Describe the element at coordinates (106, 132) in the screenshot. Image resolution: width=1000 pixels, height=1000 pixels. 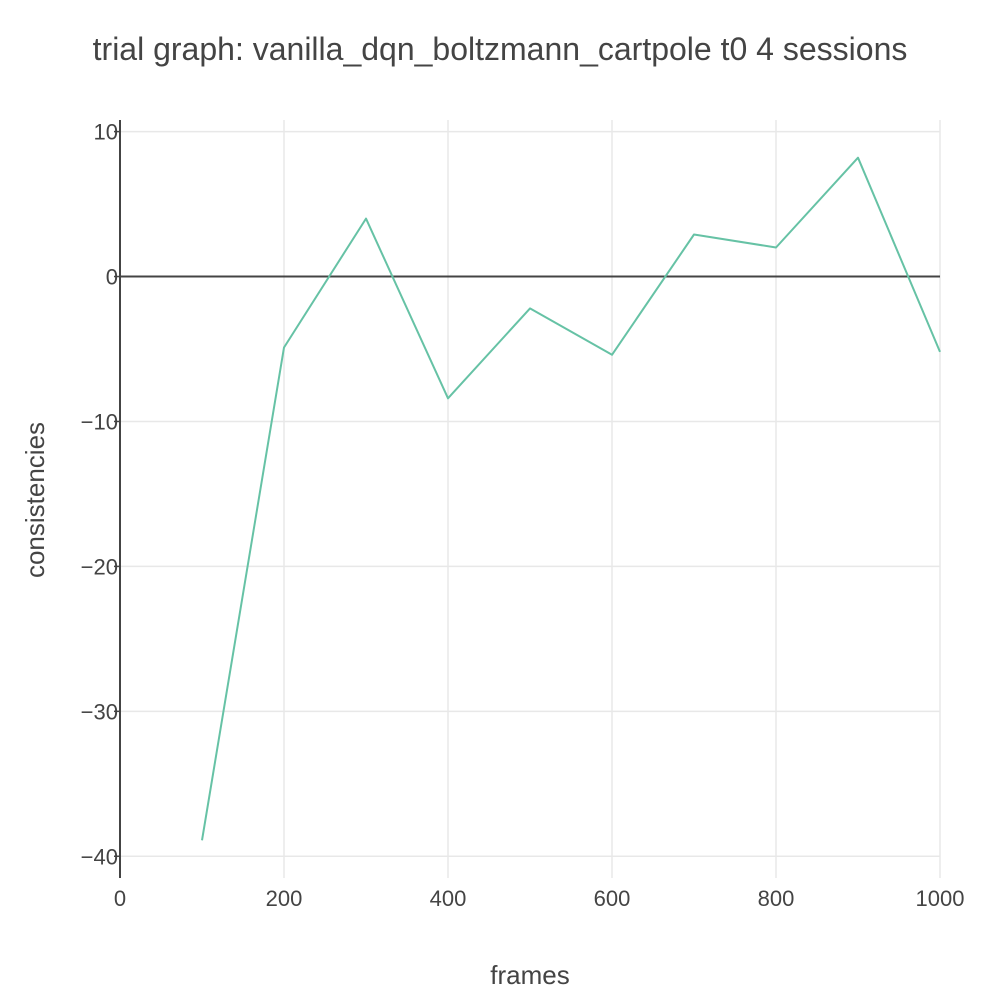
I see `y-tick-label: 10` at that location.